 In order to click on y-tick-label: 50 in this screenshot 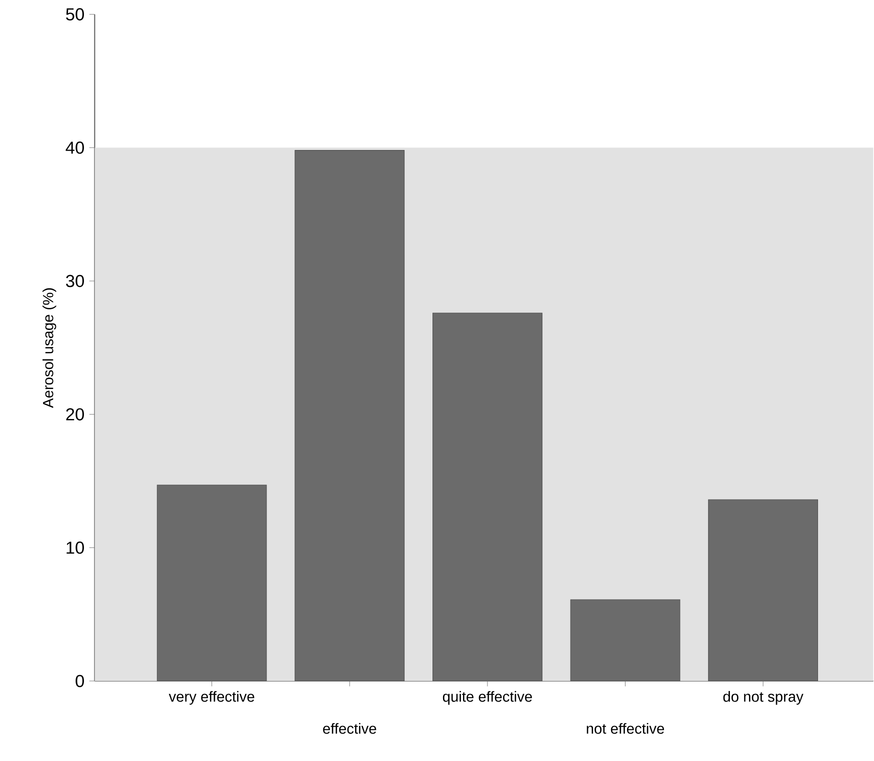, I will do `click(75, 14)`.